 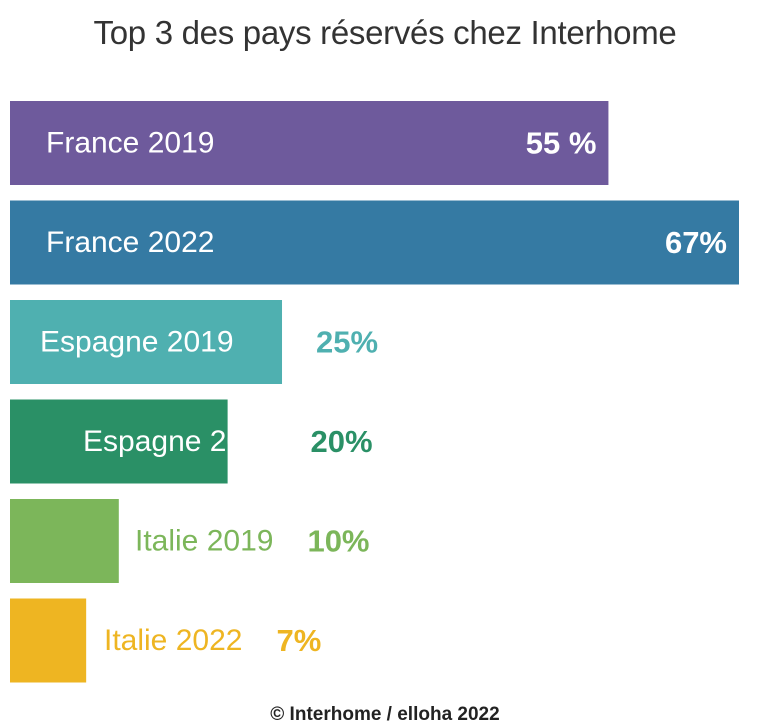 What do you see at coordinates (173, 640) in the screenshot?
I see `bar-label-italie-2022: Italie 2022` at bounding box center [173, 640].